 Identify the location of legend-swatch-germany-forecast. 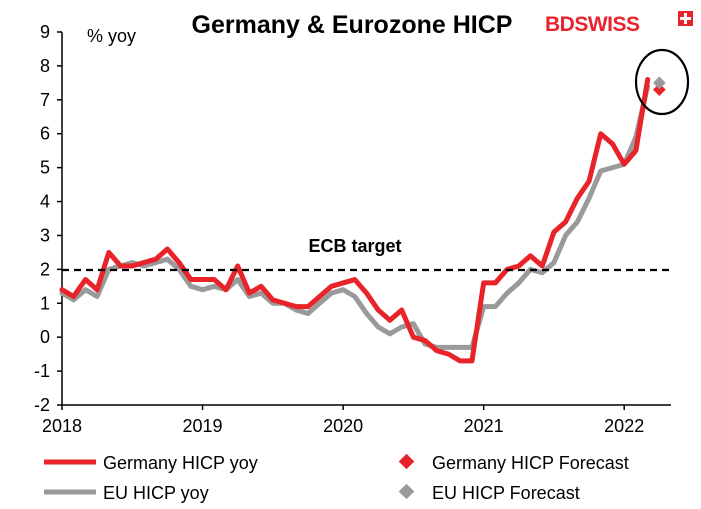
(406, 461).